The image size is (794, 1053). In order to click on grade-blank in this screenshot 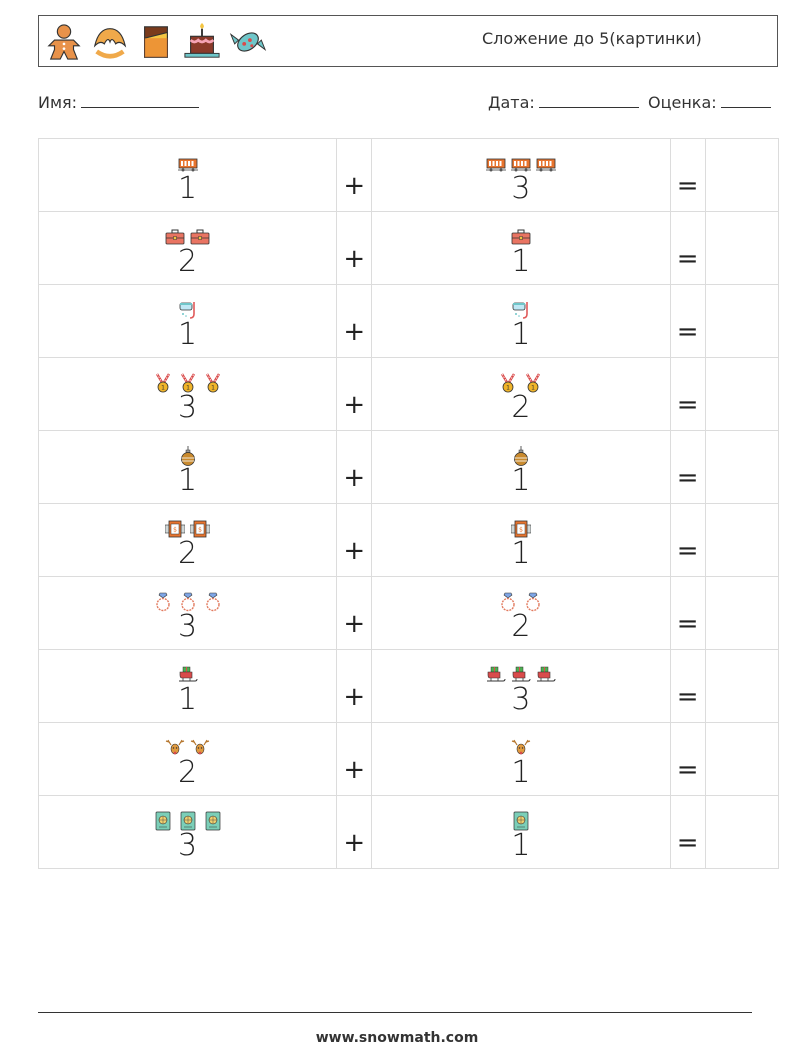, I will do `click(745, 100)`.